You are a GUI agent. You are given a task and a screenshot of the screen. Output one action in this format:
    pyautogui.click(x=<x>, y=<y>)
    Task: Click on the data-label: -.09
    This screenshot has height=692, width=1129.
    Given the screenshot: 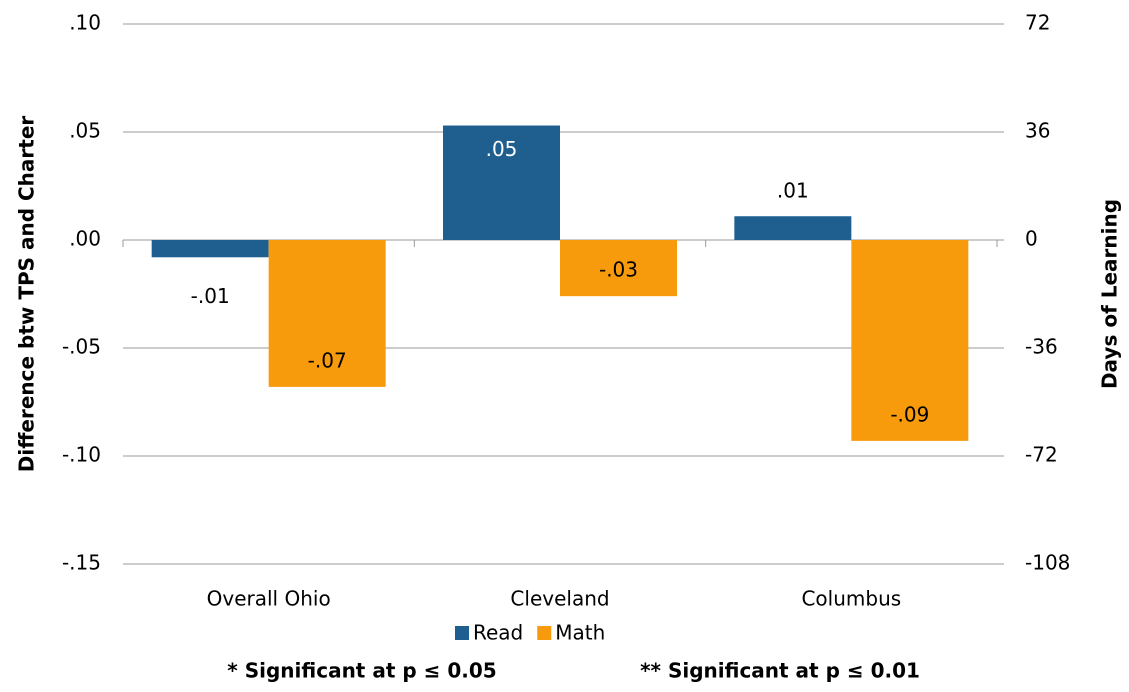 What is the action you would take?
    pyautogui.click(x=909, y=414)
    